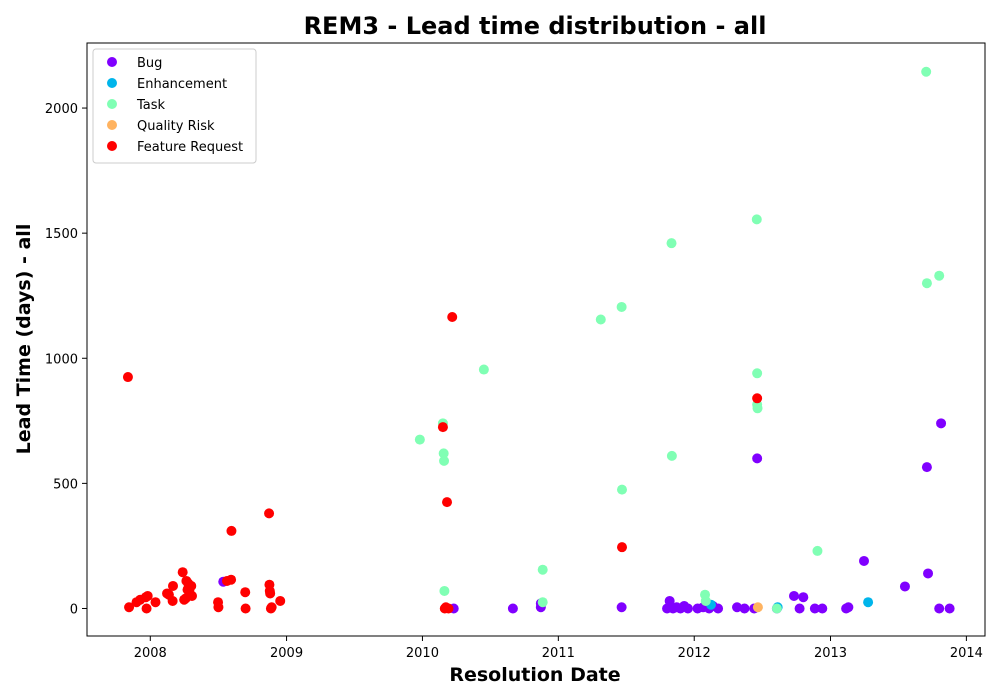 This screenshot has height=700, width=1000. I want to click on y-tick-label: 1000, so click(61, 359).